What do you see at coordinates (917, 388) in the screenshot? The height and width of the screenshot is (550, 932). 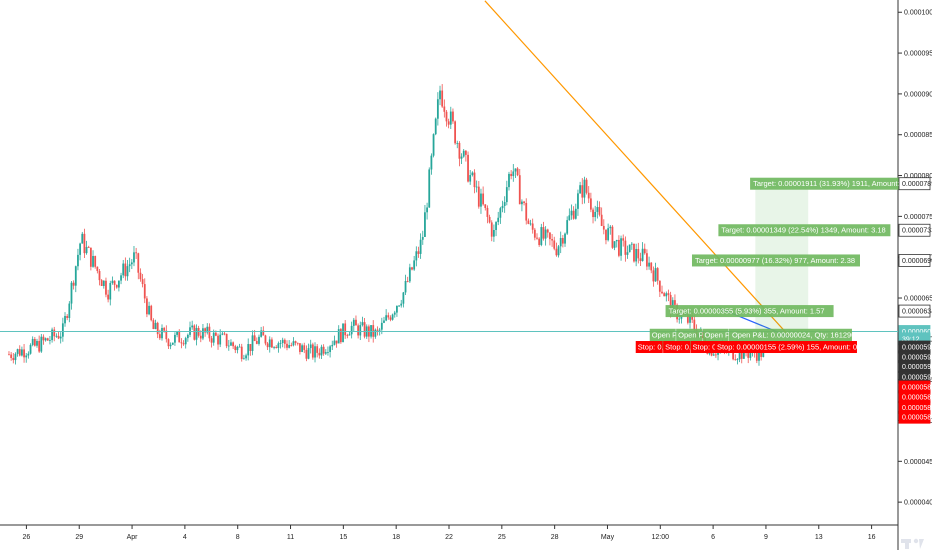 I see `price-tag: 0.00005830` at bounding box center [917, 388].